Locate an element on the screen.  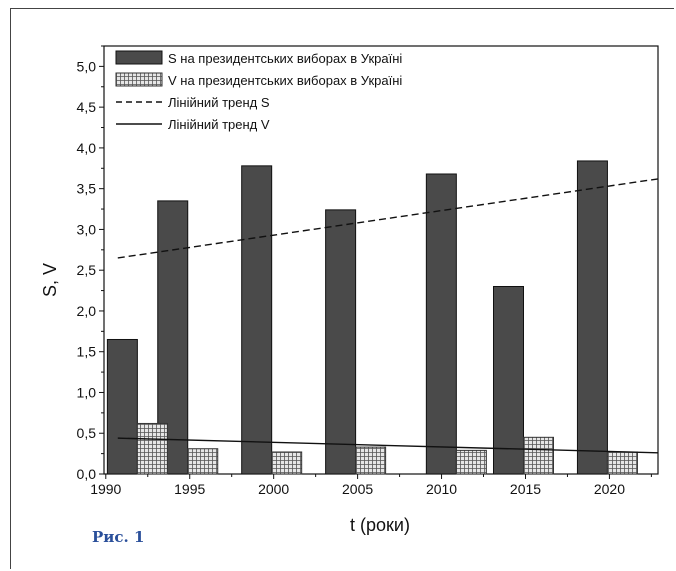
y-tick-label: 4,5 is located at coordinates (87, 107).